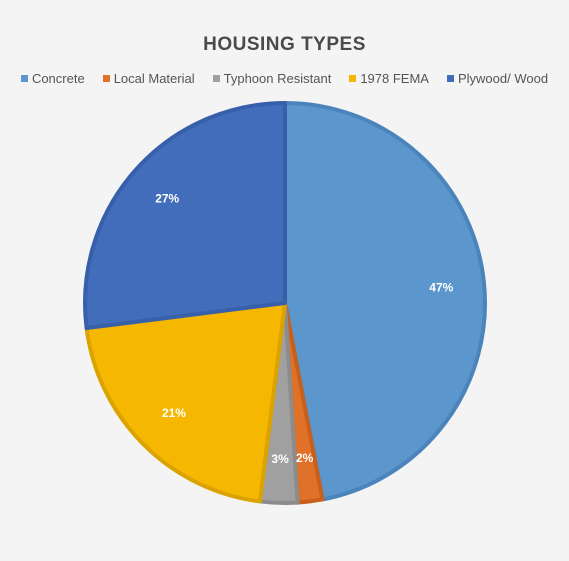  What do you see at coordinates (305, 458) in the screenshot?
I see `data-label-local-material: 2%` at bounding box center [305, 458].